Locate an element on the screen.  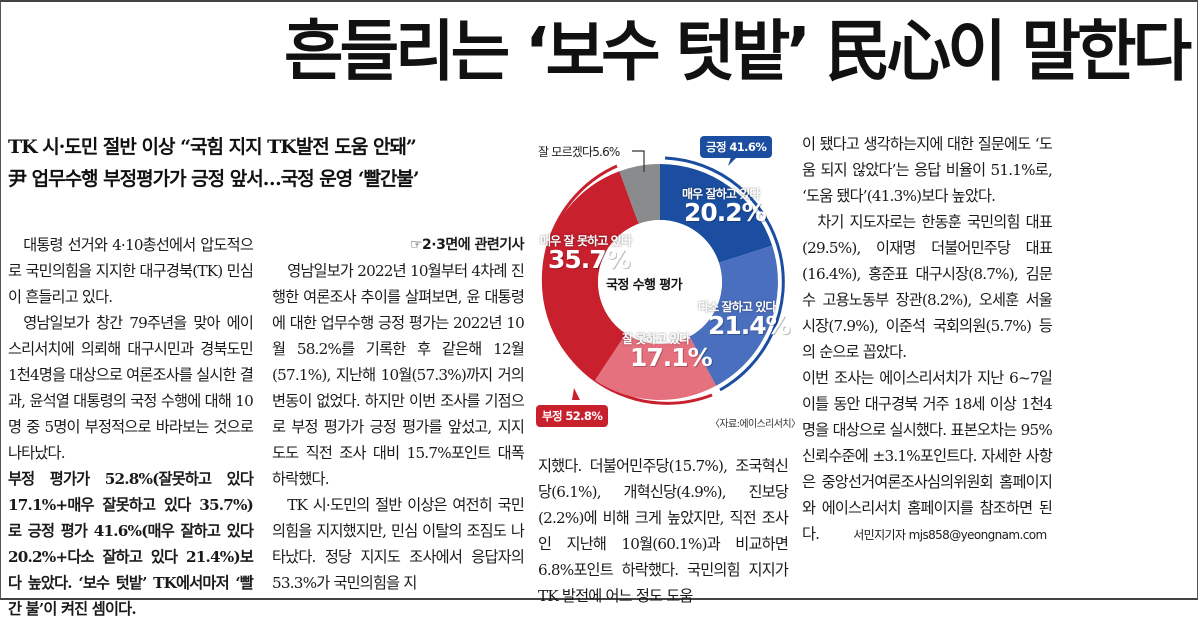
value-very-good: 20.2% is located at coordinates (725, 212).